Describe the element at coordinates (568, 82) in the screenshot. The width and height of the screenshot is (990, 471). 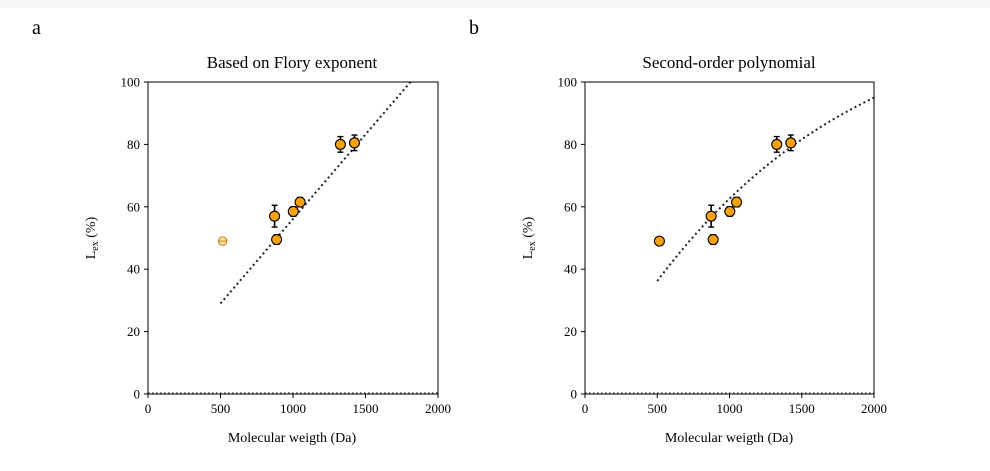
I see `panel-b-ytick-label: 100` at that location.